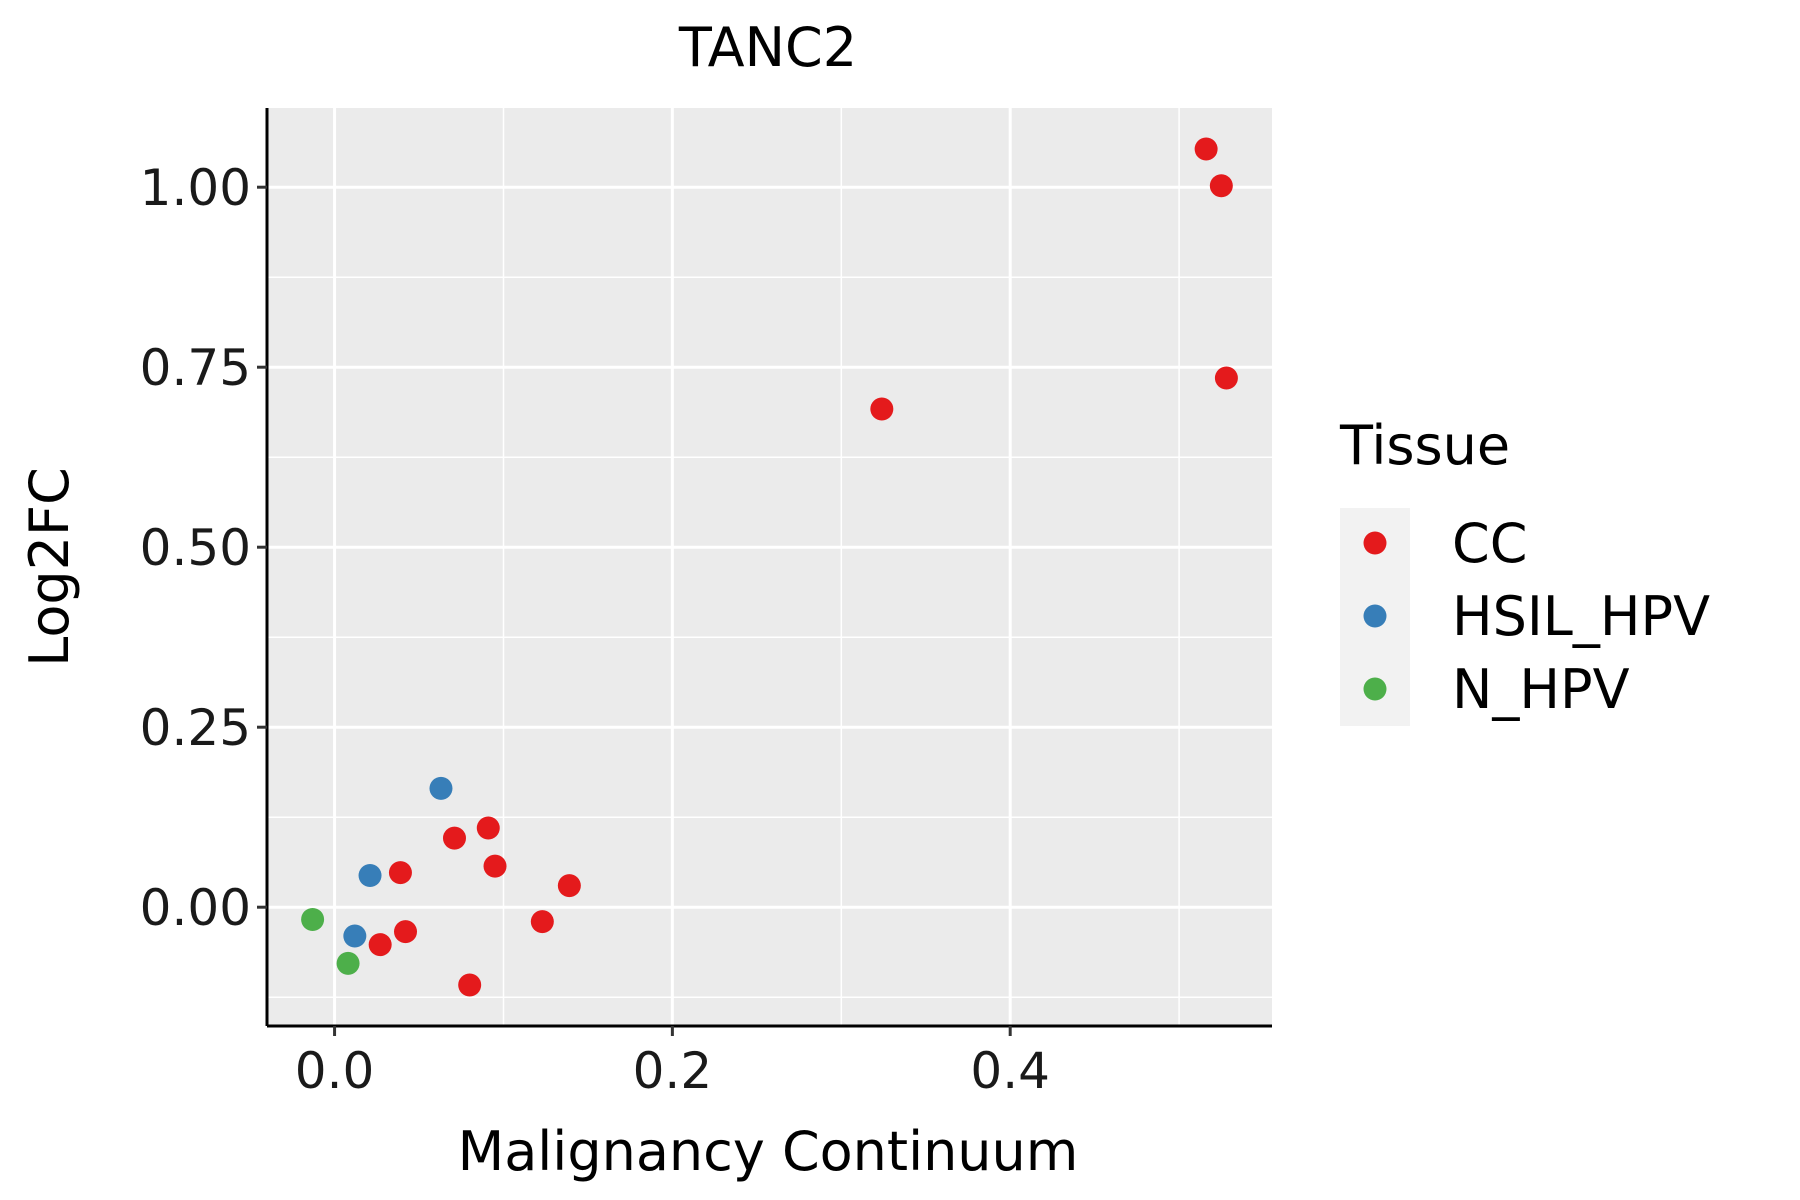 The height and width of the screenshot is (1200, 1800). I want to click on y-tick-label: 1.00, so click(195, 188).